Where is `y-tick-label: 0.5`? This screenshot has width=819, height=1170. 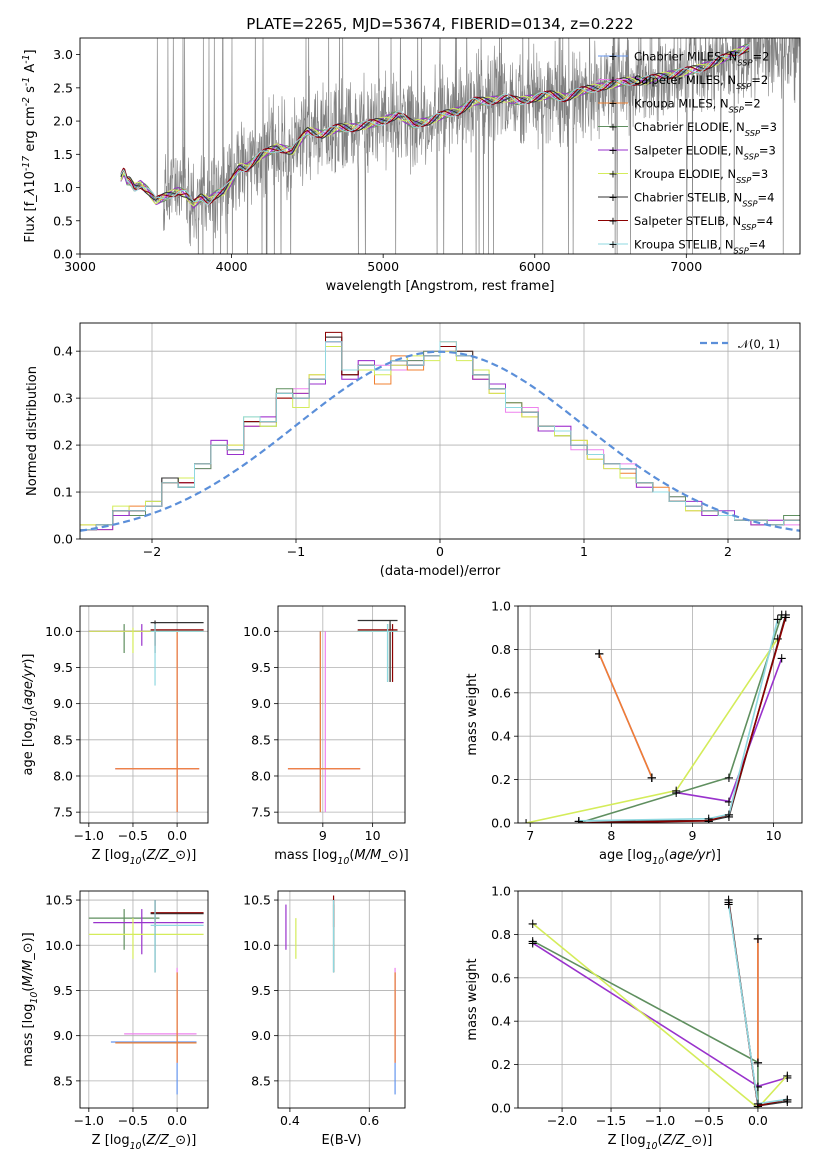 y-tick-label: 0.5 is located at coordinates (63, 220).